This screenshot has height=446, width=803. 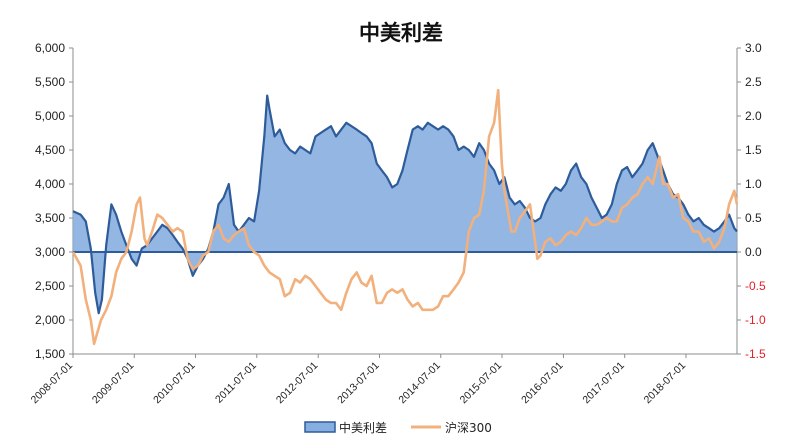 I want to click on x-tick-label: 2009-07-01, so click(x=113, y=383).